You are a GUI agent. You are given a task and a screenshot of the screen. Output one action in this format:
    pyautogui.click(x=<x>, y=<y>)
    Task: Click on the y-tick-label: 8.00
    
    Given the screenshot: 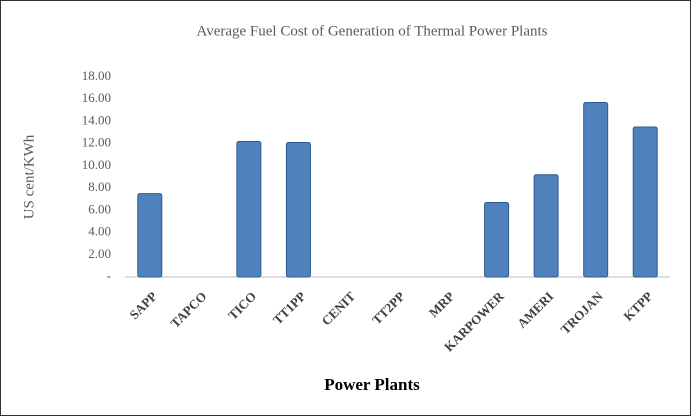 What is the action you would take?
    pyautogui.click(x=99, y=186)
    